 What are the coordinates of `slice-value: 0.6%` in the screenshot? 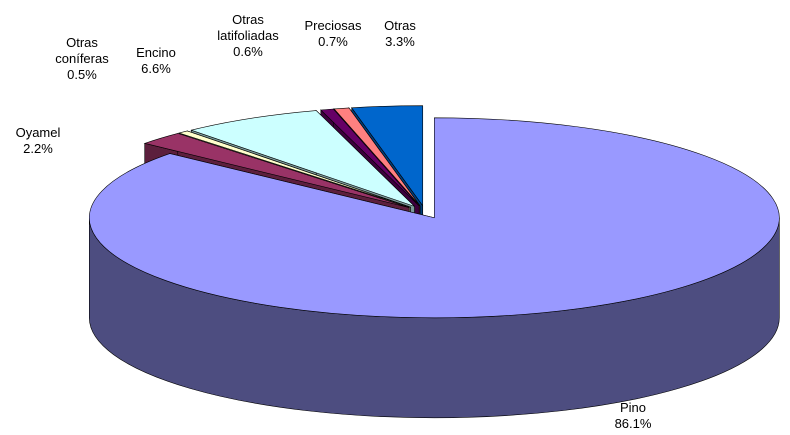 It's located at (248, 51).